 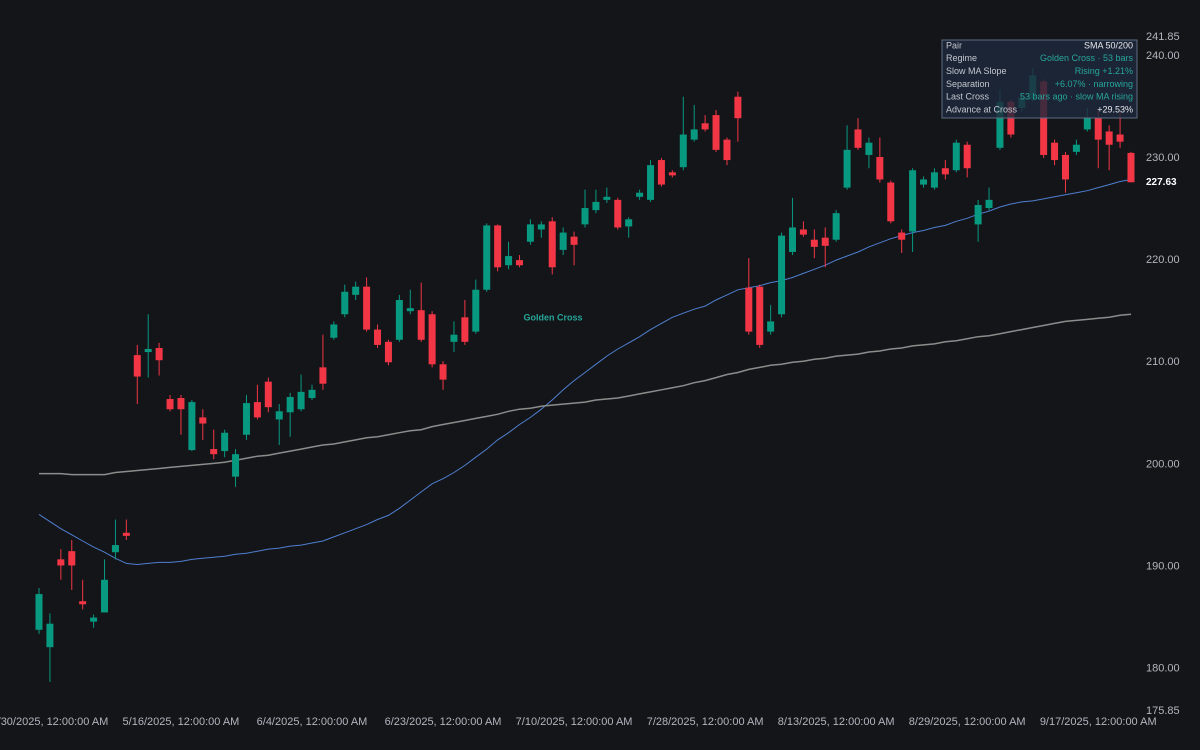 What do you see at coordinates (1115, 109) in the screenshot?
I see `info-value: +29.53%` at bounding box center [1115, 109].